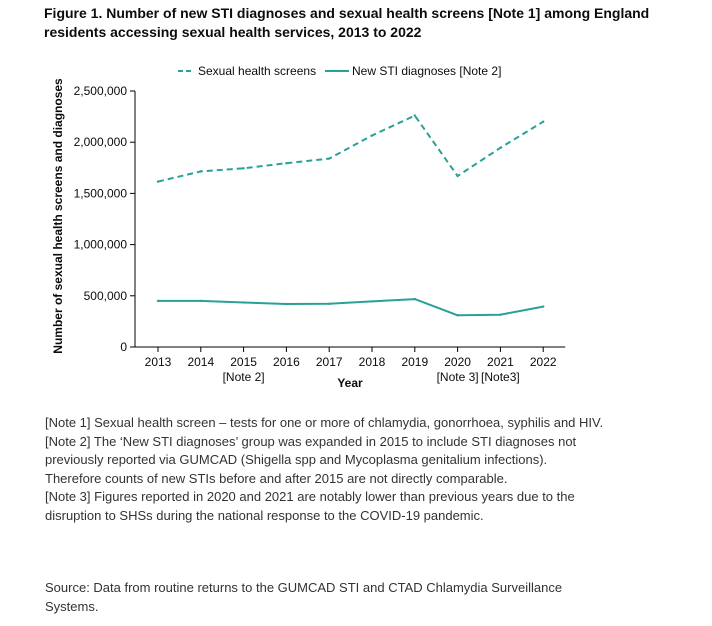 This screenshot has width=712, height=626. What do you see at coordinates (101, 245) in the screenshot?
I see `y-tick-label: 1,000,000` at bounding box center [101, 245].